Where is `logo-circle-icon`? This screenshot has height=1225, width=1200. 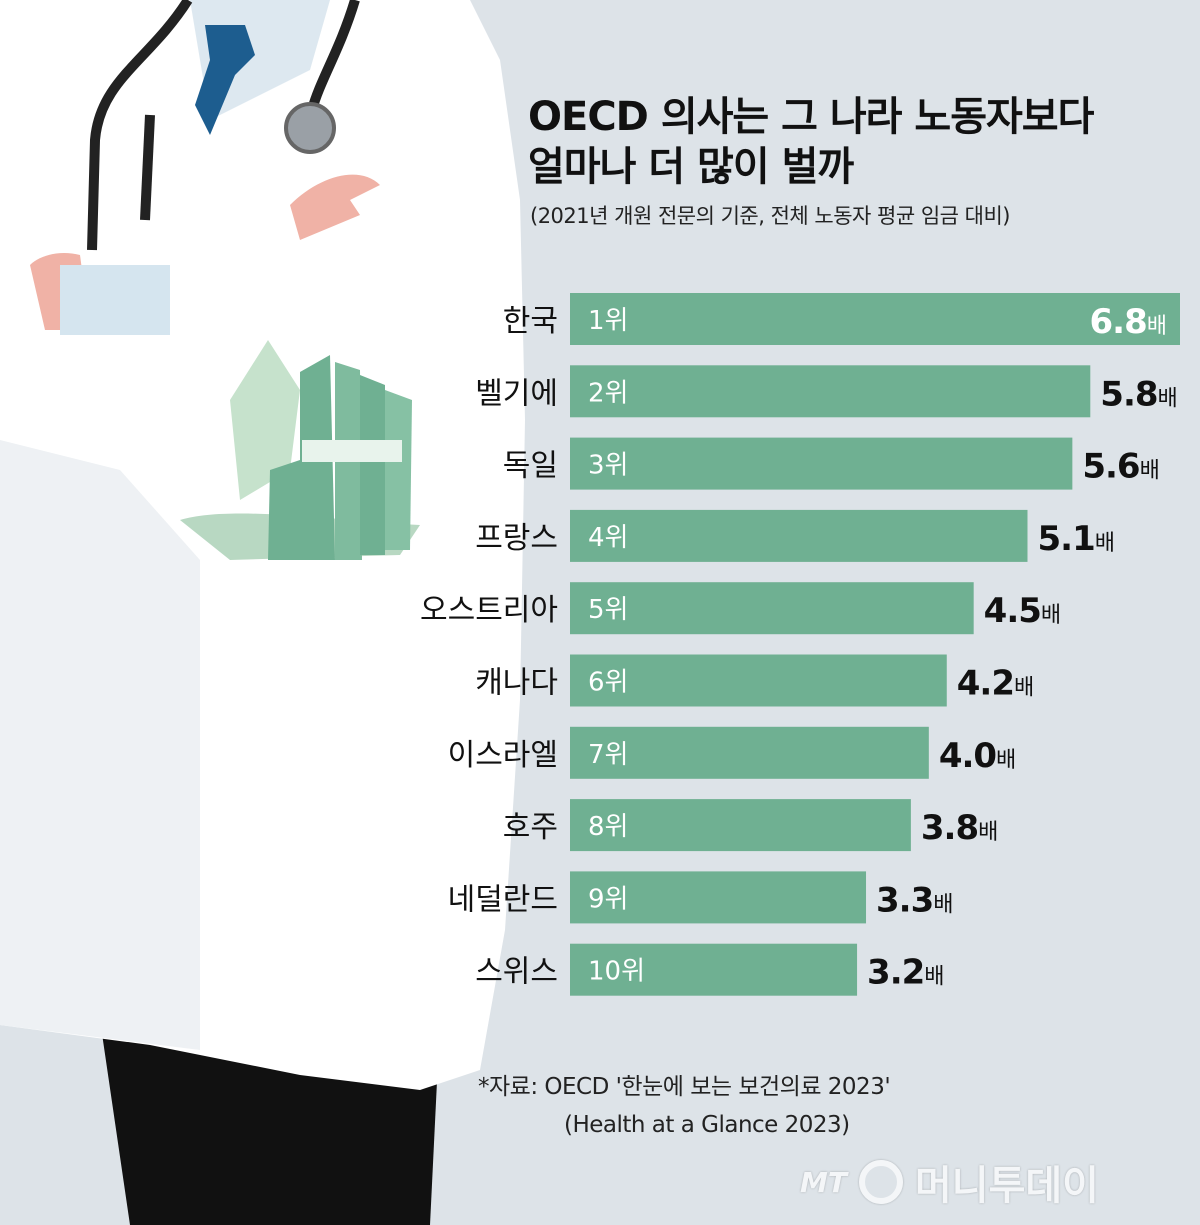 logo-circle-icon is located at coordinates (880, 1182).